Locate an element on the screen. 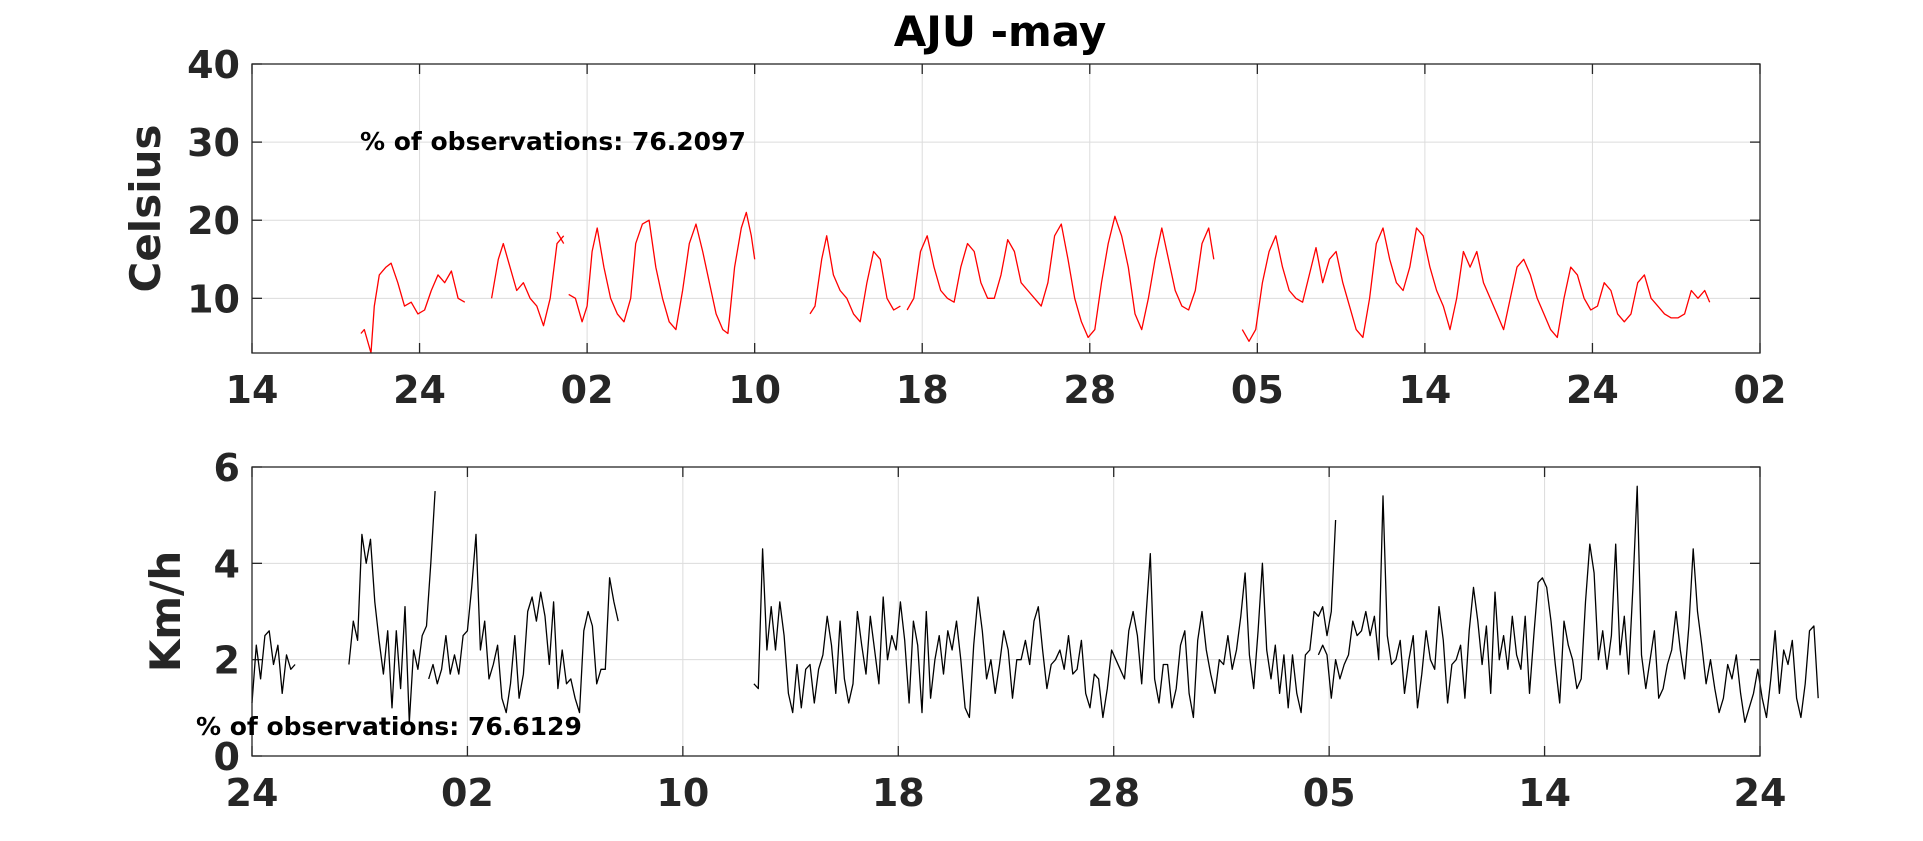  y-tick-label: 10 is located at coordinates (213, 299).